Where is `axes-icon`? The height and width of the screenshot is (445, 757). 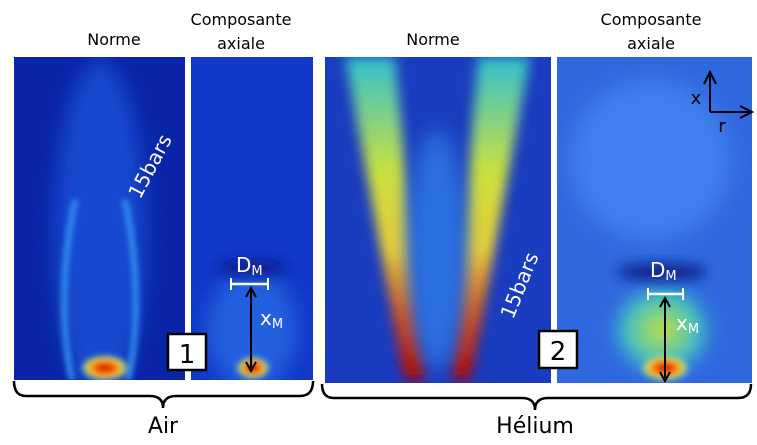
axes-icon is located at coordinates (729, 94).